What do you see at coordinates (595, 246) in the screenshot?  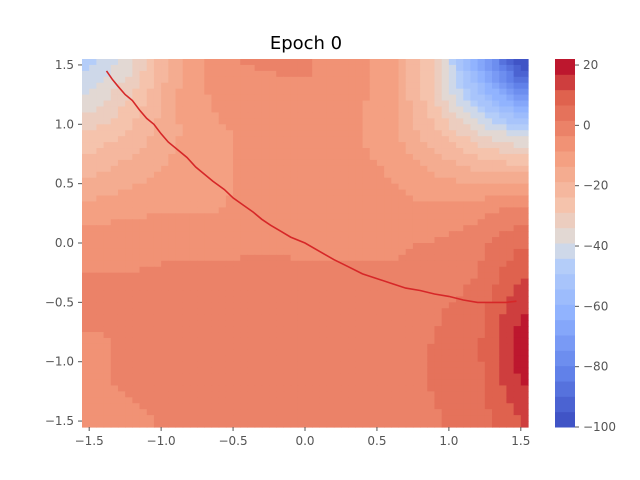 I see `colorbar-tick-label: −40` at bounding box center [595, 246].